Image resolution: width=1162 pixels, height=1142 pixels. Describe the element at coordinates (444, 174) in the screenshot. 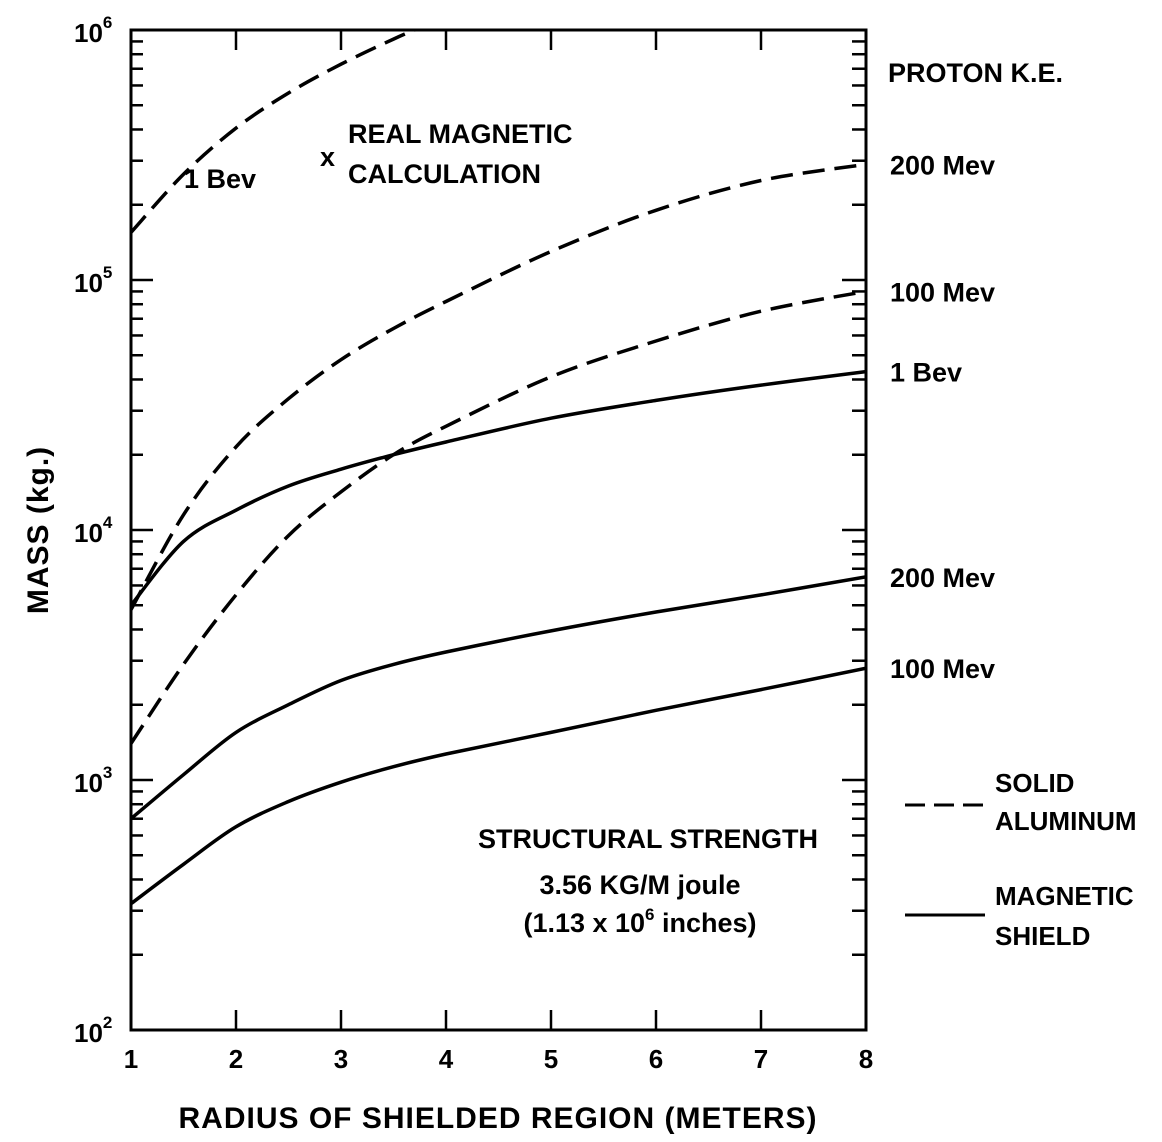

I see `real-calculation-line2: CALCULATION` at that location.